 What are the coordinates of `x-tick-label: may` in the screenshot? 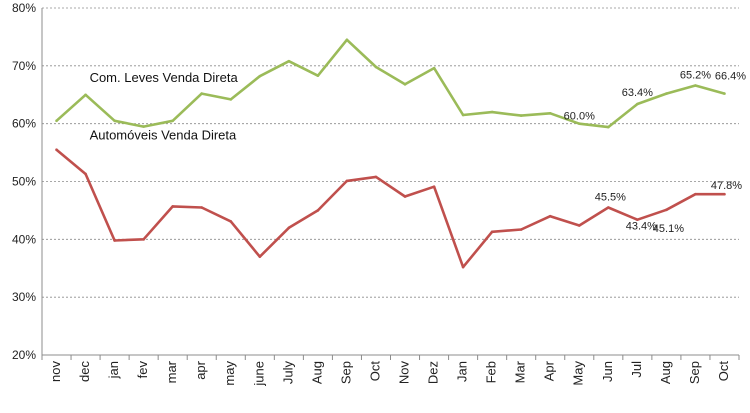 It's located at (229, 373).